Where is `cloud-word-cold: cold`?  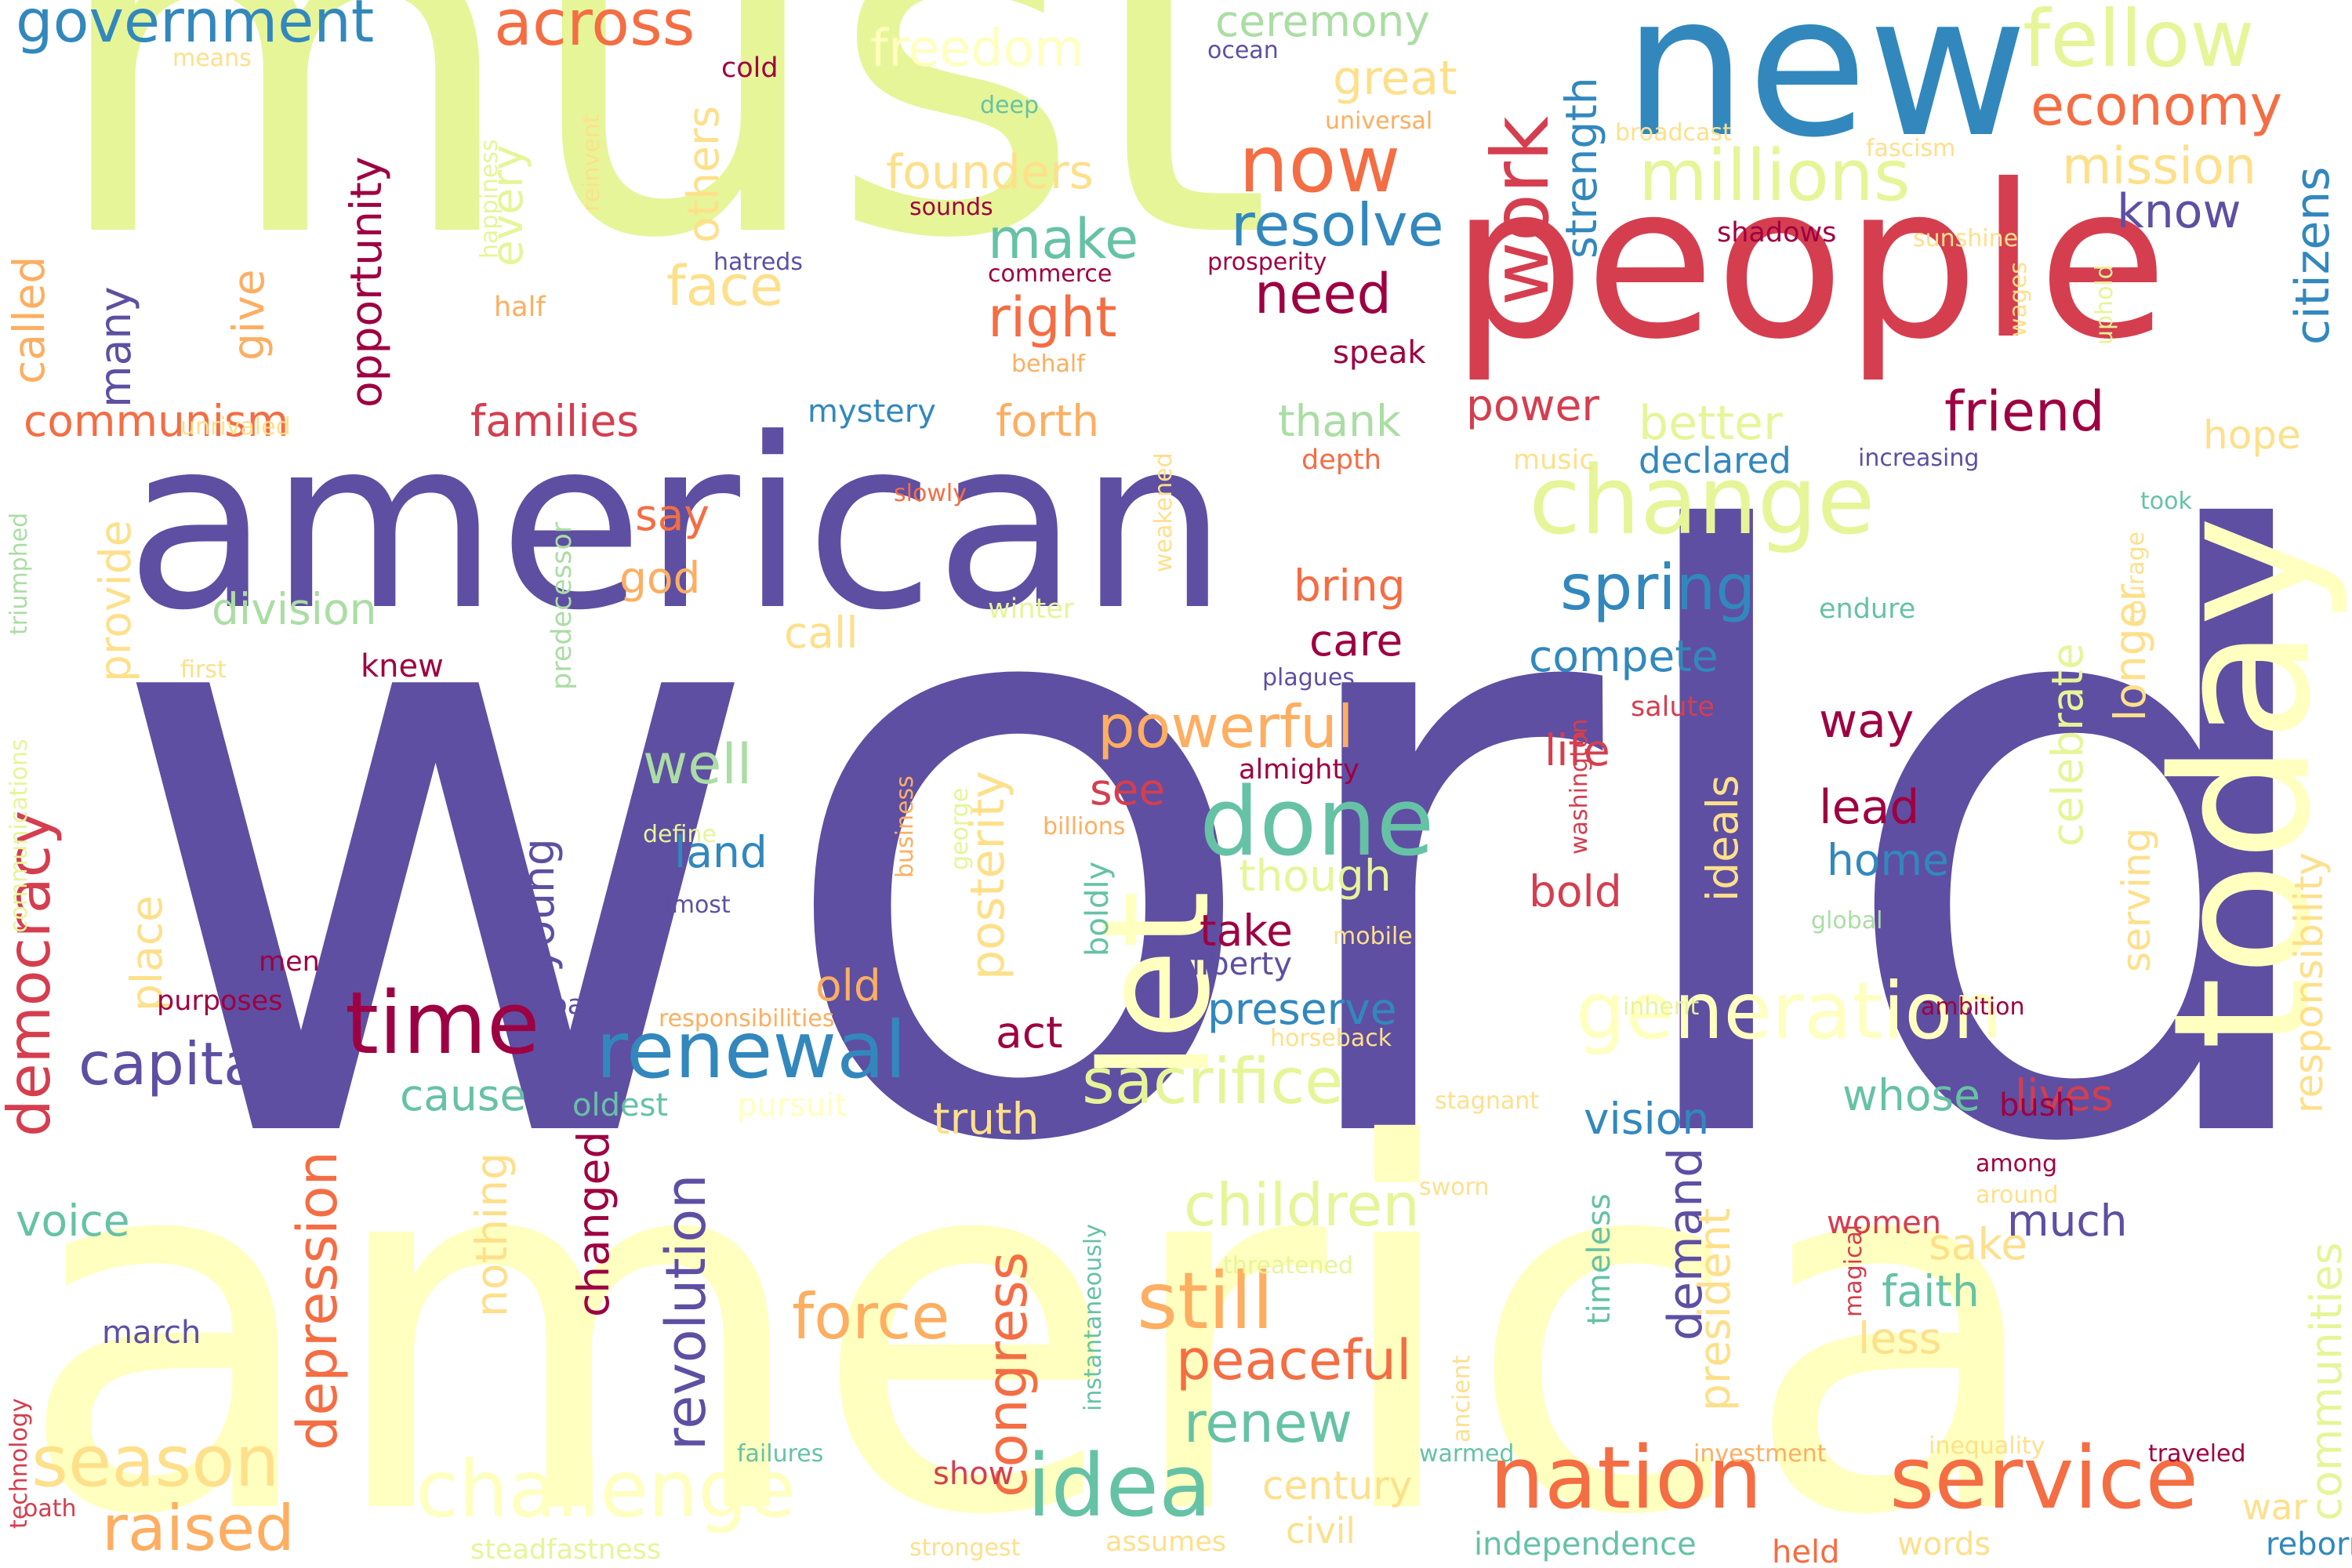 cloud-word-cold: cold is located at coordinates (750, 68).